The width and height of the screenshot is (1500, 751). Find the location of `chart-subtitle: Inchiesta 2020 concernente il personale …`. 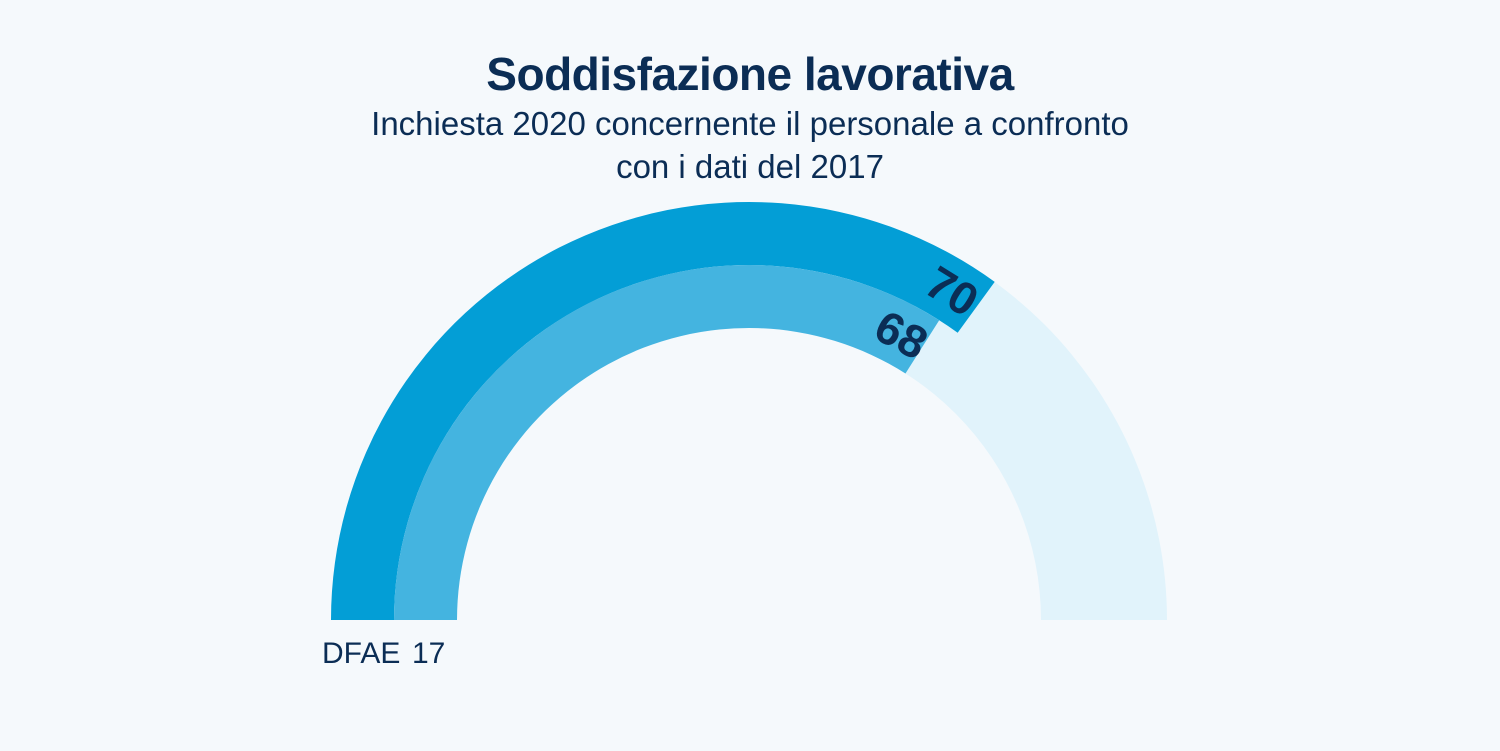

chart-subtitle: Inchiesta 2020 concernente il personale … is located at coordinates (750, 145).